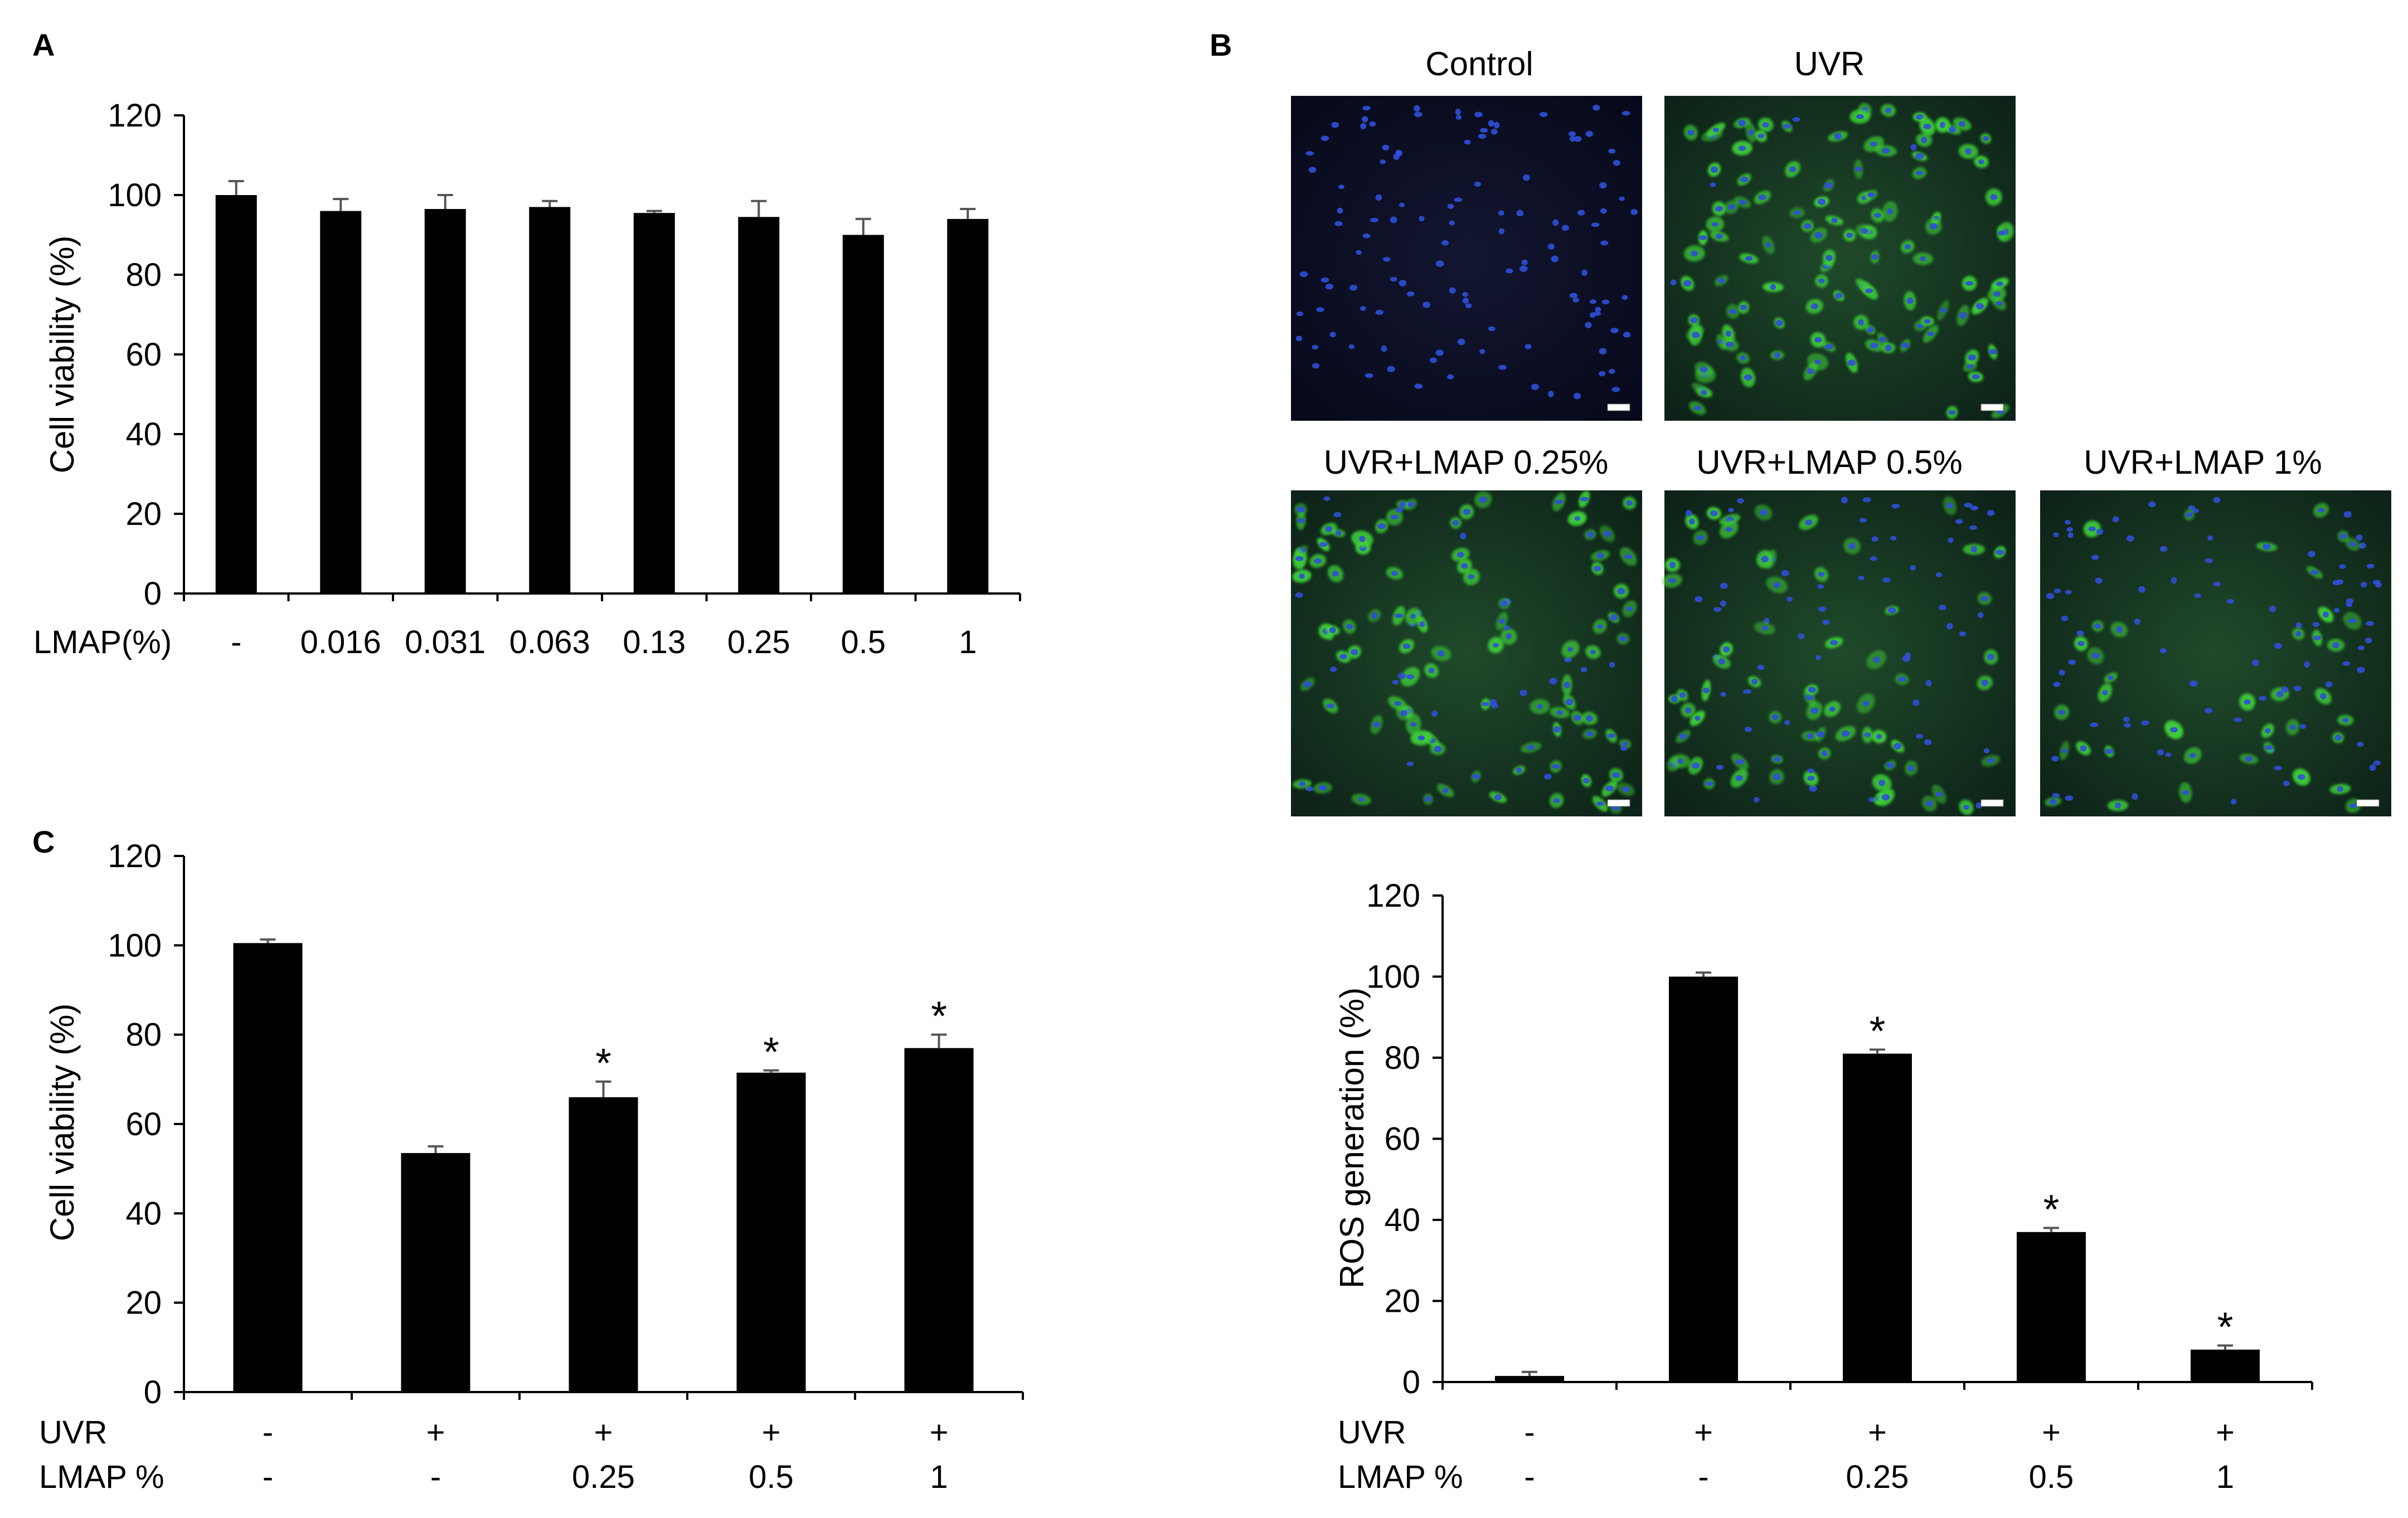 This screenshot has height=1518, width=2408. Describe the element at coordinates (236, 642) in the screenshot. I see `x-category-label: -` at that location.